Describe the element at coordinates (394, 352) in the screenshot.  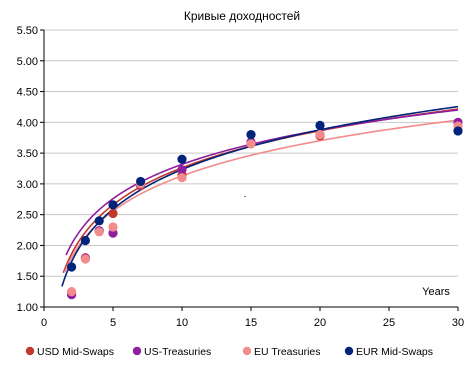
I see `legend-label: EUR Mid-Swaps` at that location.